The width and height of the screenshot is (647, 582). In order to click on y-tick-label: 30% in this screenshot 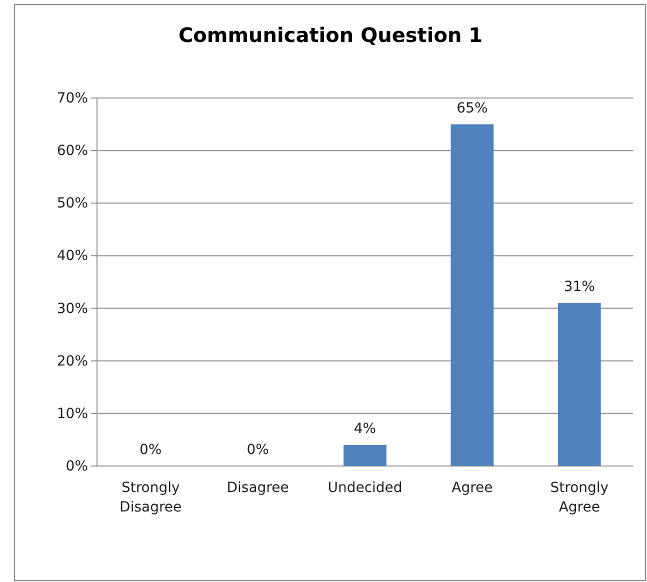, I will do `click(72, 308)`.